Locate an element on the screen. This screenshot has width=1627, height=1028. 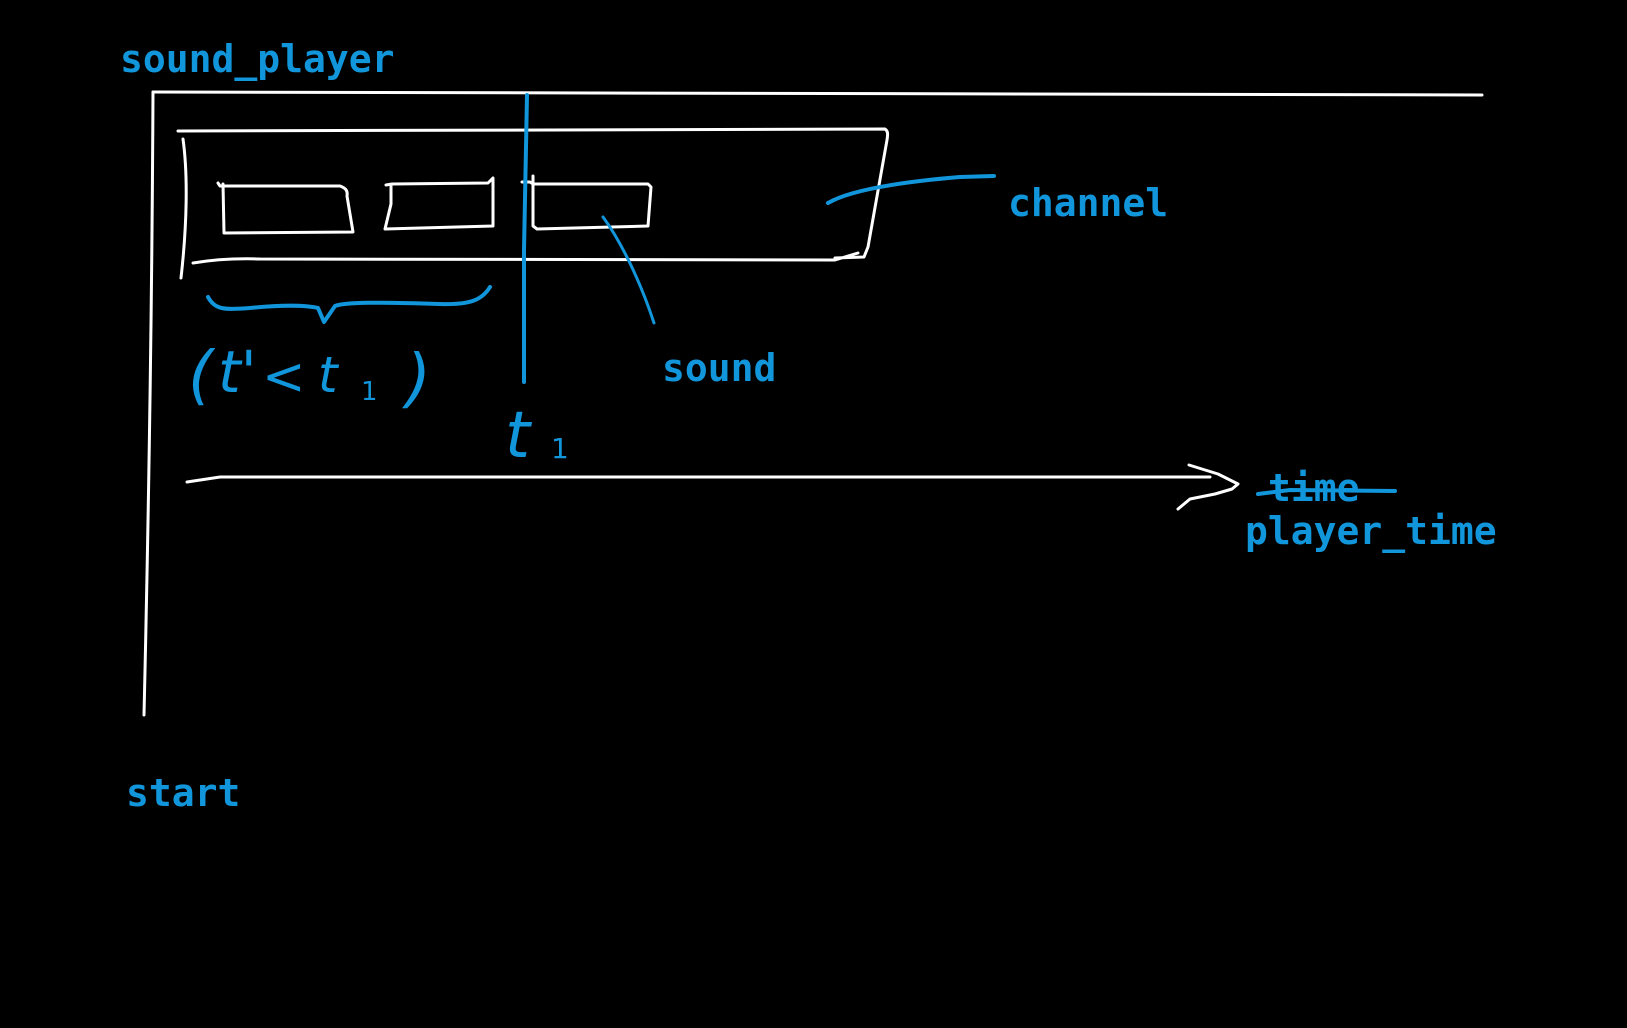
time-label-strikethrough is located at coordinates (1326, 491).